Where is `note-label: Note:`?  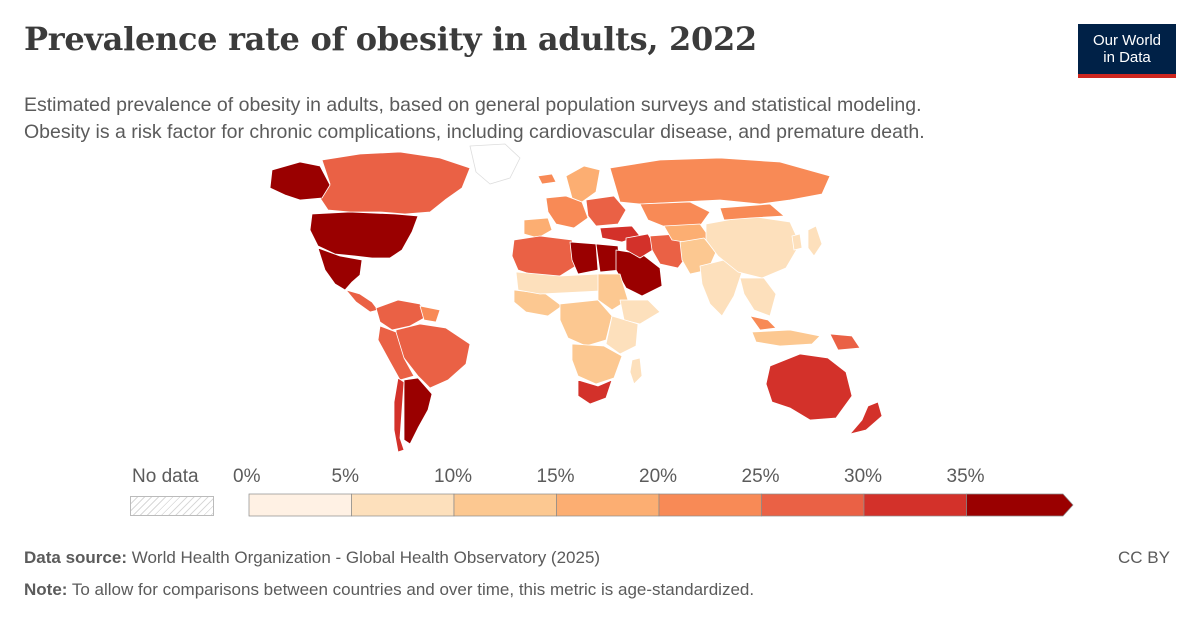 note-label: Note: is located at coordinates (46, 589).